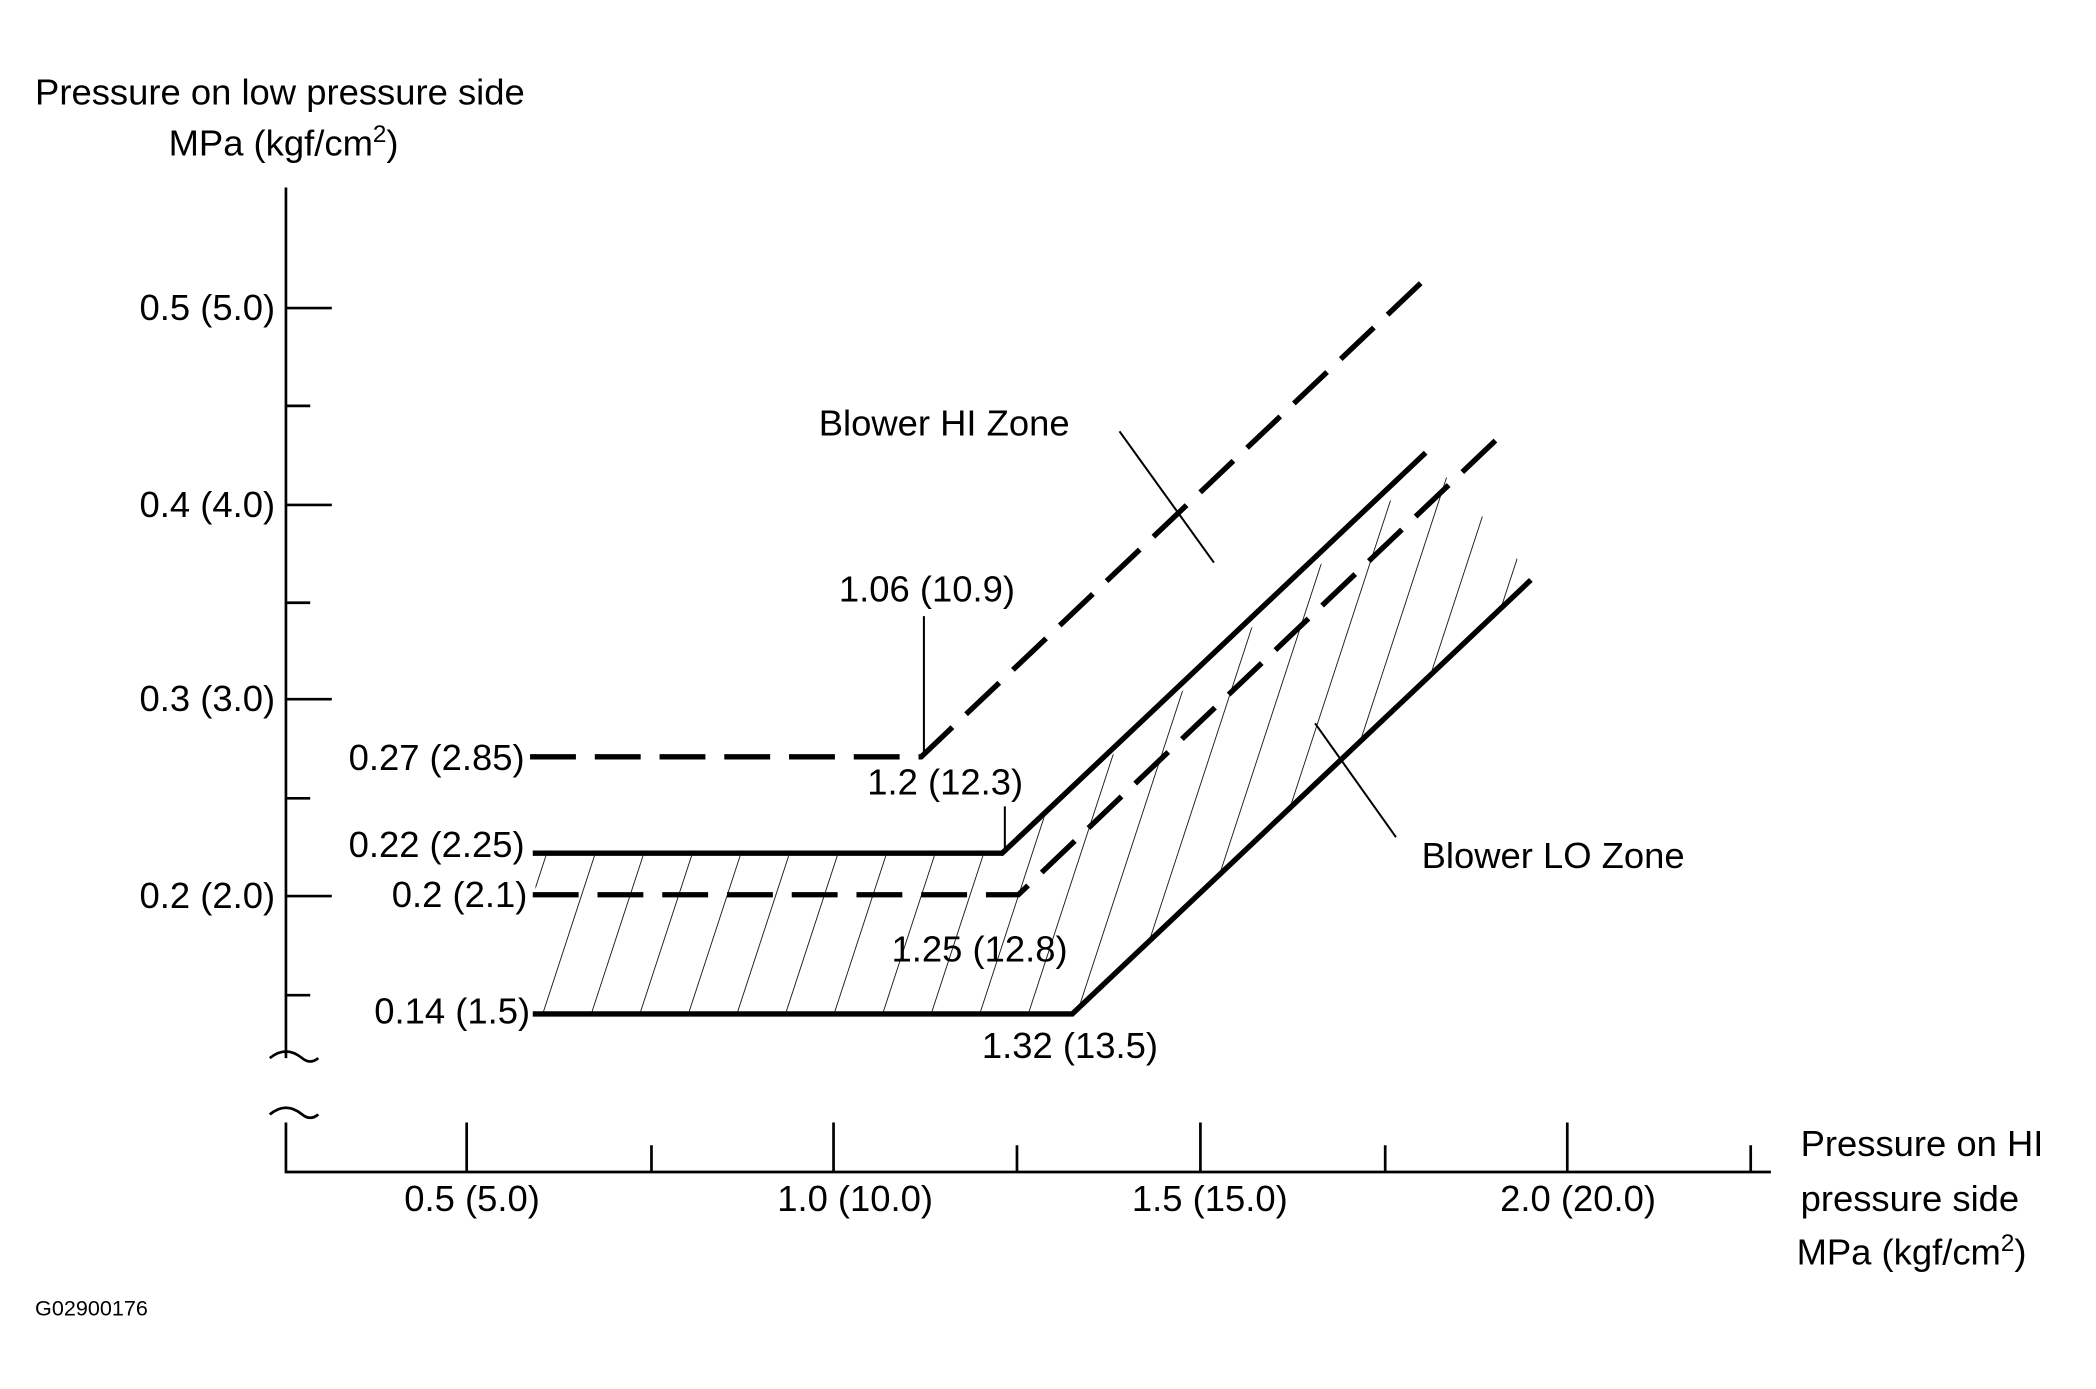 The image size is (2096, 1389). I want to click on point-label: 1.2 (12.3), so click(945, 781).